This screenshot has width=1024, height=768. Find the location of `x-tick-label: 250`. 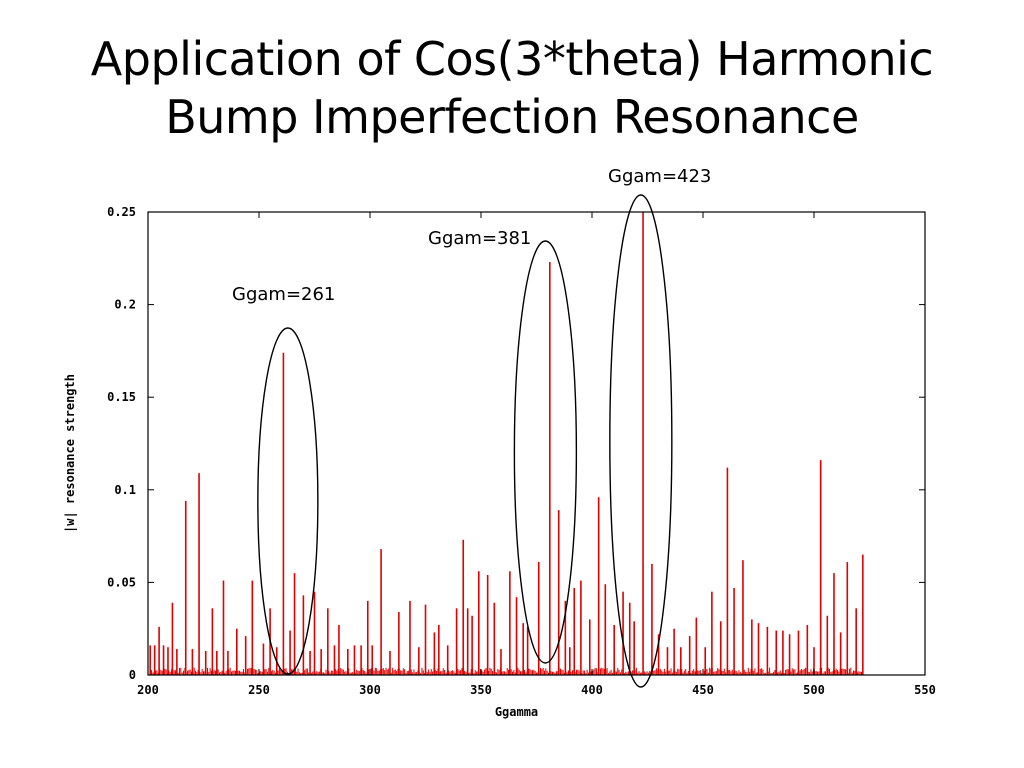

x-tick-label: 250 is located at coordinates (259, 690).